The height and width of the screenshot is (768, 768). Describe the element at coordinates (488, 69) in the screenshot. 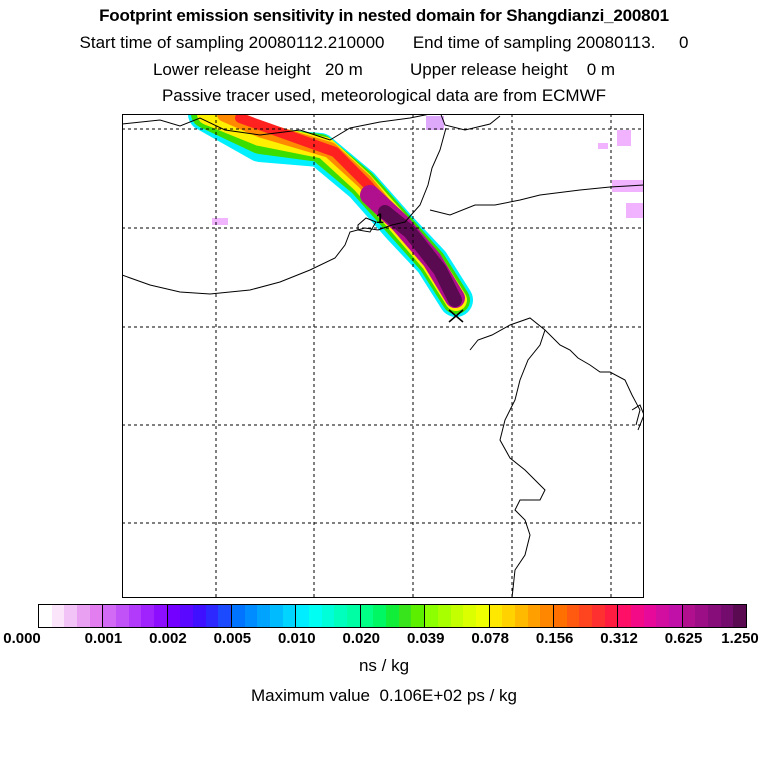

I see `upper-label: Upper release height` at that location.